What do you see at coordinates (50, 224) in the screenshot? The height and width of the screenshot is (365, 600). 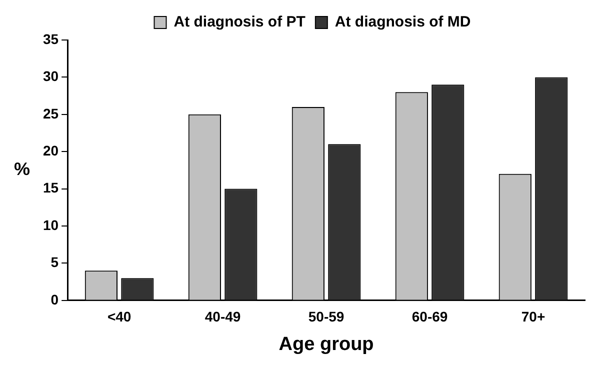 I see `y-tick-label: 10` at bounding box center [50, 224].